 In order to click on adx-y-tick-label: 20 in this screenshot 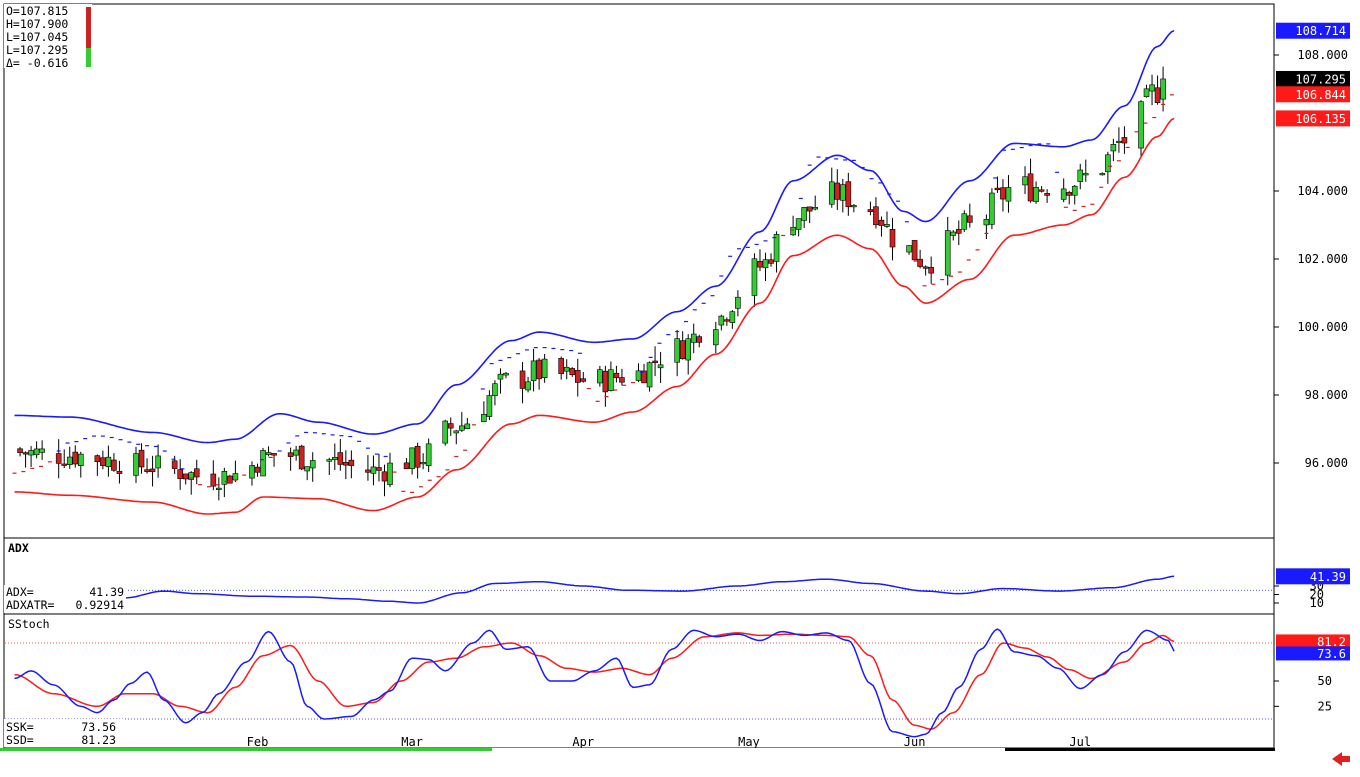, I will do `click(1317, 595)`.